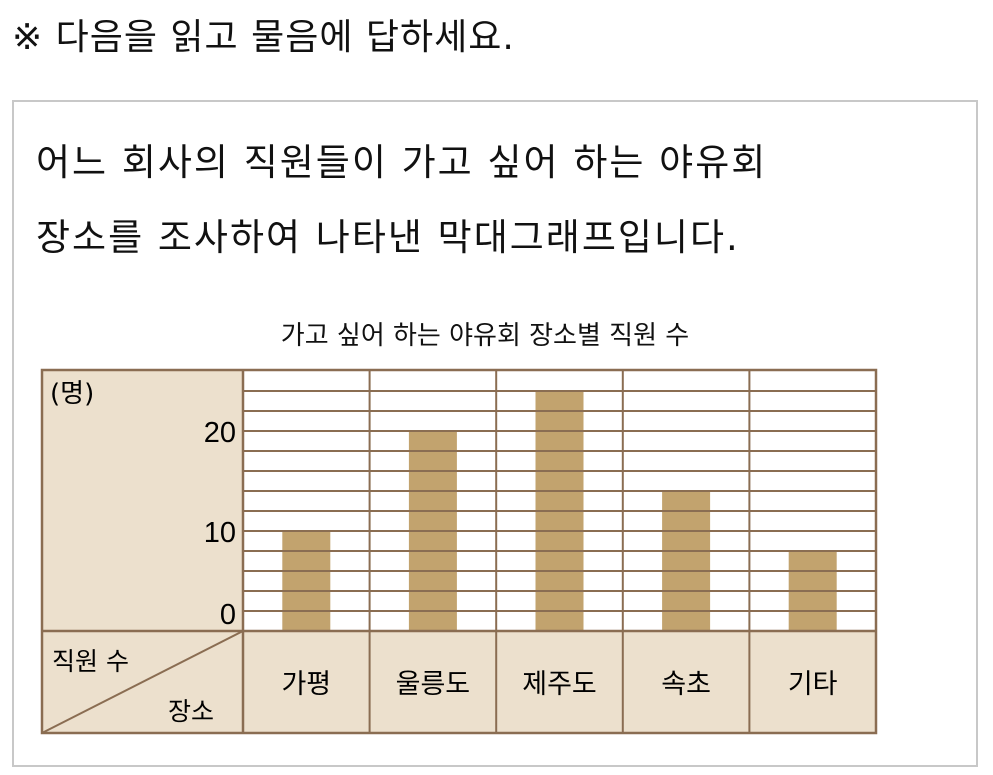  I want to click on category-label: 기타, so click(813, 684).